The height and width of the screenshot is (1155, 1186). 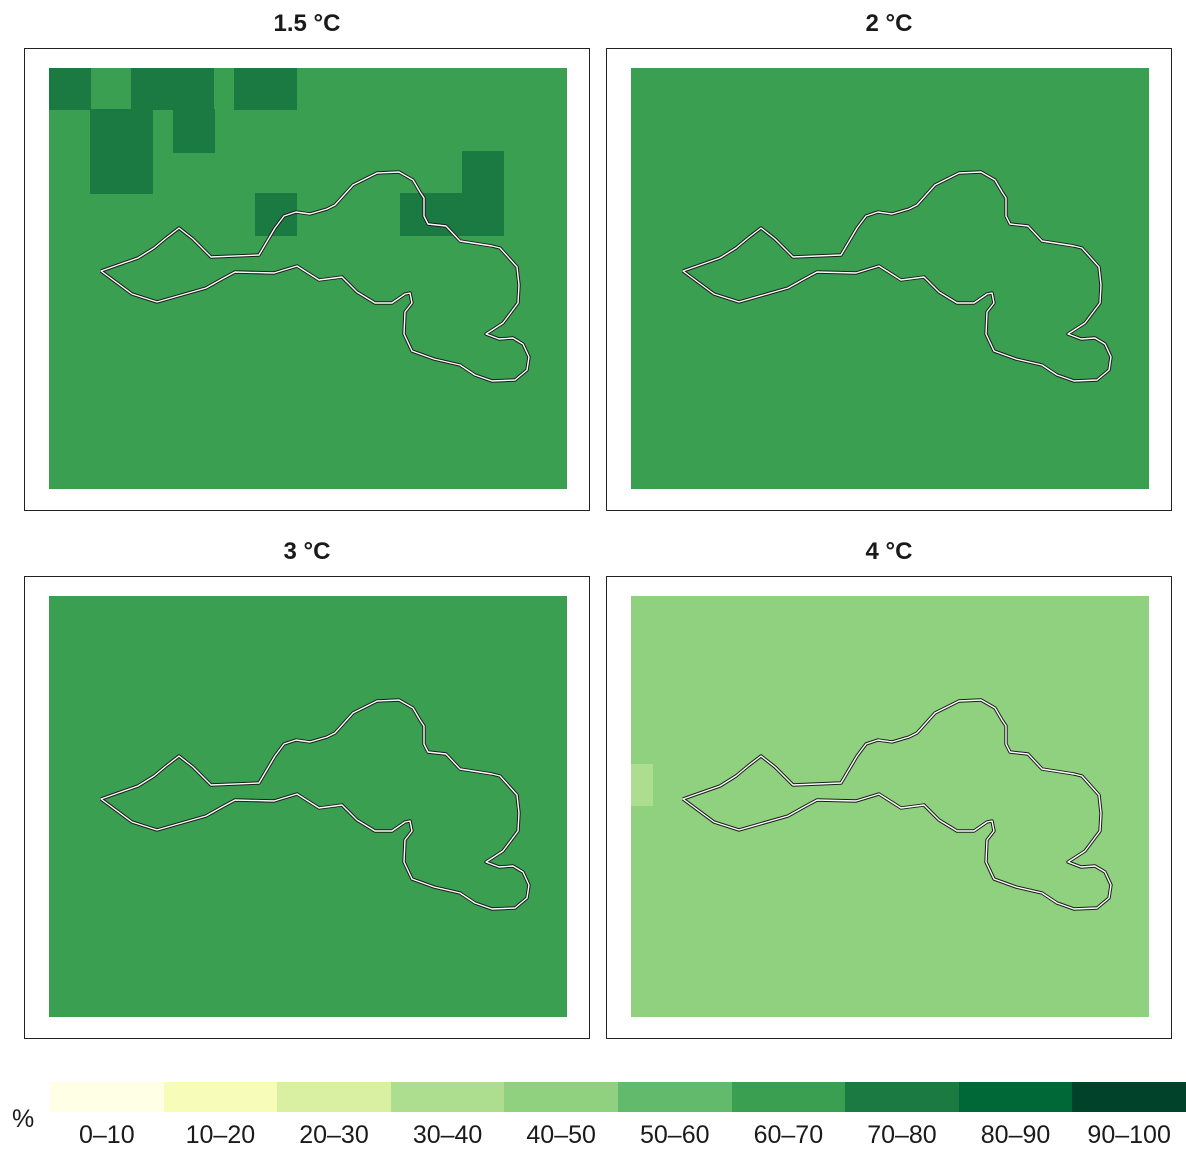 I want to click on panel-title-3c: 3 °C, so click(x=307, y=551).